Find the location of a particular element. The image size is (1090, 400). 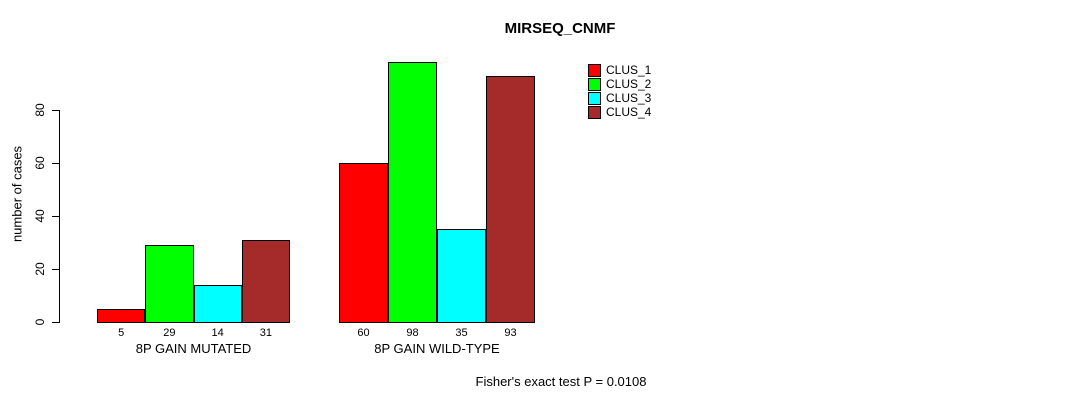

bar-value-label: 35 is located at coordinates (461, 333).